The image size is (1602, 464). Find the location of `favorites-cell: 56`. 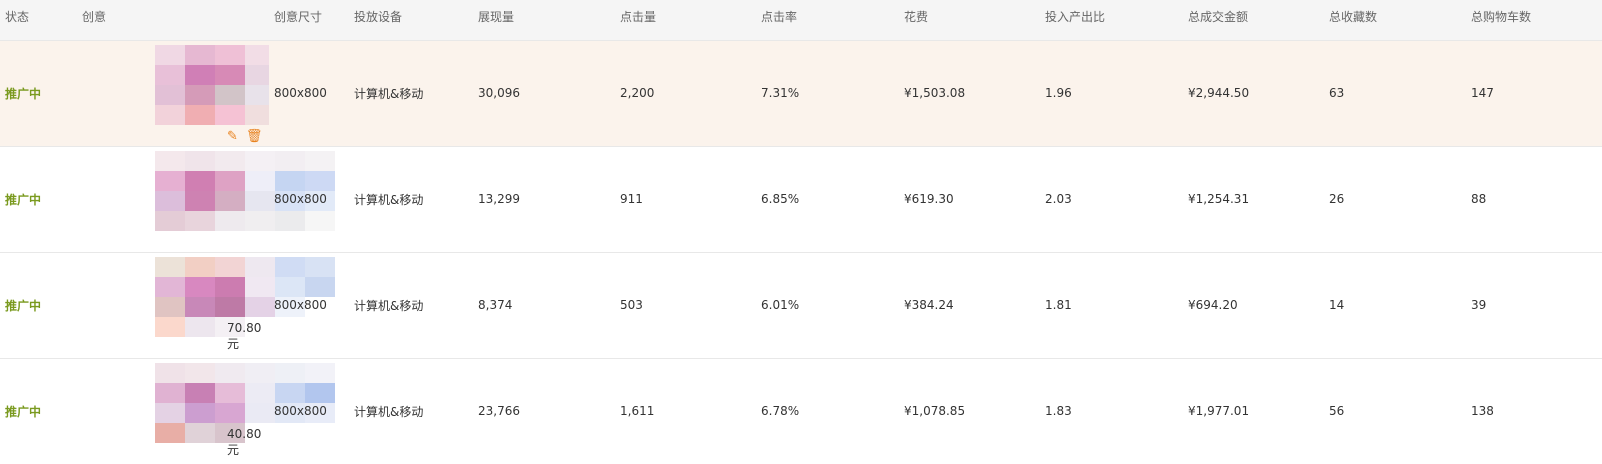

favorites-cell: 56 is located at coordinates (1395, 410).